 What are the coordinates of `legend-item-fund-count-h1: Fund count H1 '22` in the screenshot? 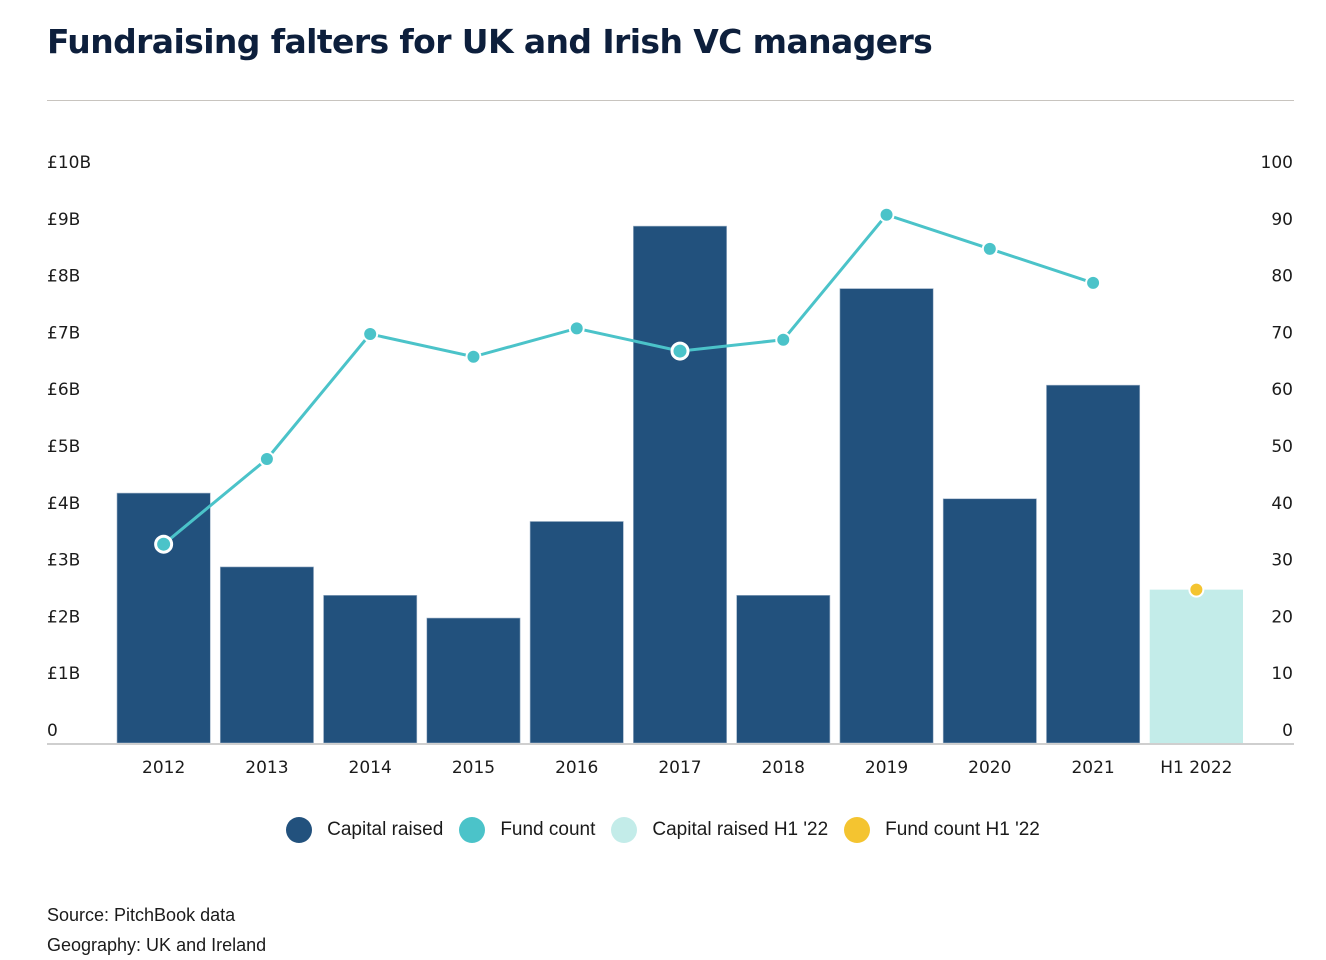 It's located at (942, 830).